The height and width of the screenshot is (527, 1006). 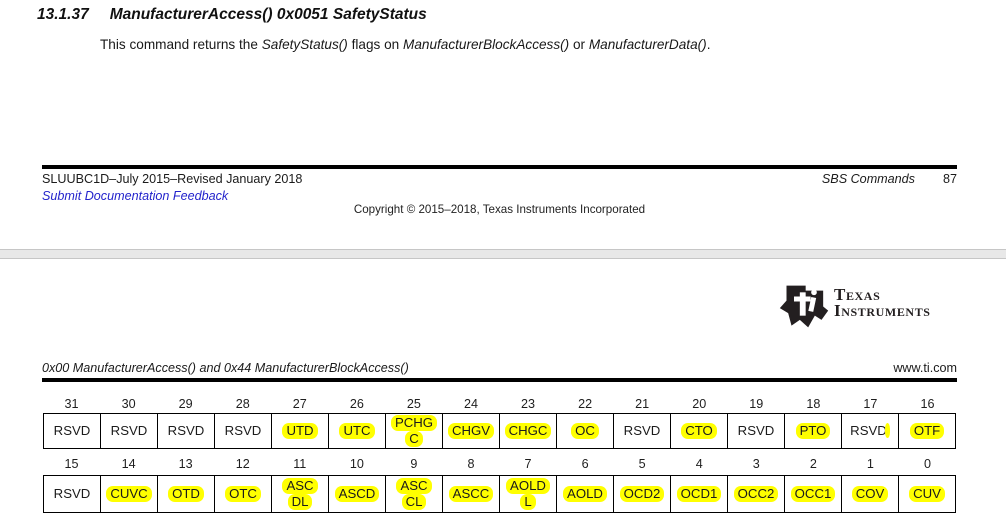 I want to click on register-cell-chgc: CHGC, so click(x=528, y=431).